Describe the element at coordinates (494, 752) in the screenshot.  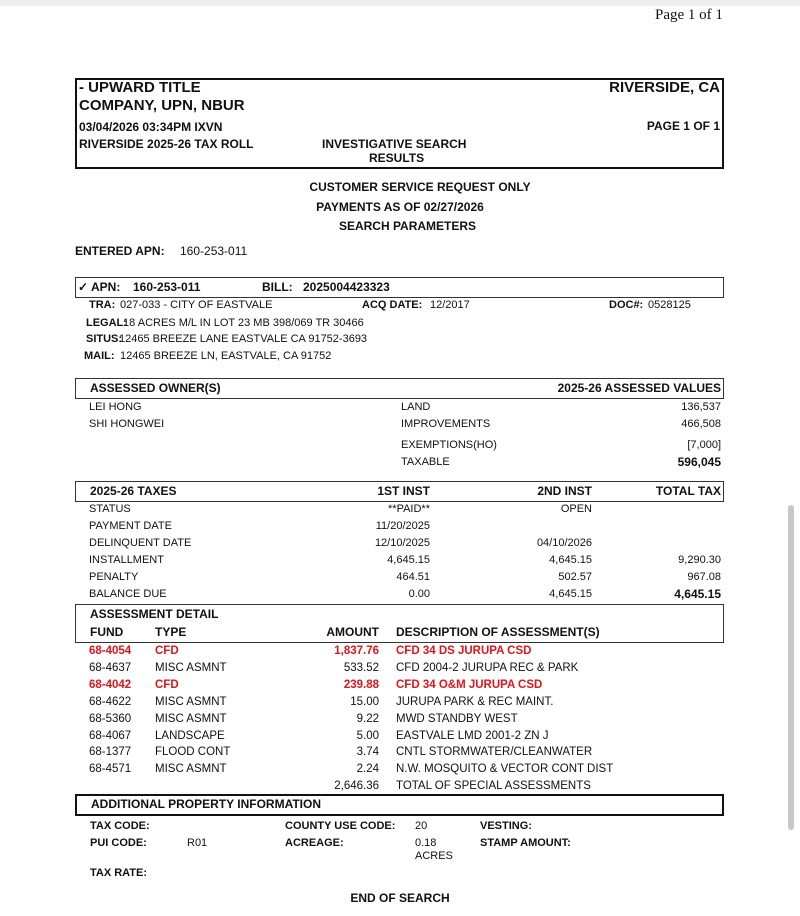
I see `assessment-description: CNTL STORMWATER/CLEANWATER` at that location.